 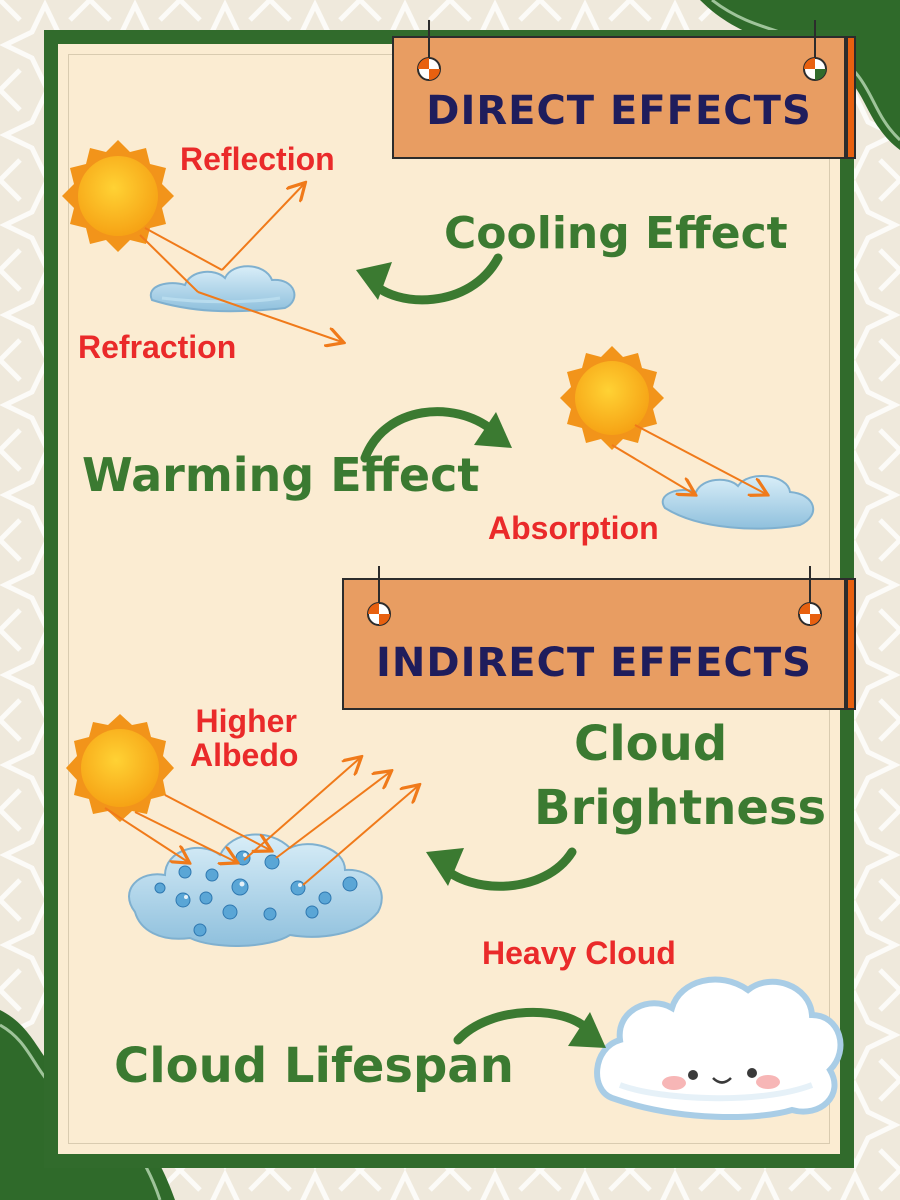 I want to click on direct-effects-title: DIRECT EFFECTS, so click(x=619, y=111).